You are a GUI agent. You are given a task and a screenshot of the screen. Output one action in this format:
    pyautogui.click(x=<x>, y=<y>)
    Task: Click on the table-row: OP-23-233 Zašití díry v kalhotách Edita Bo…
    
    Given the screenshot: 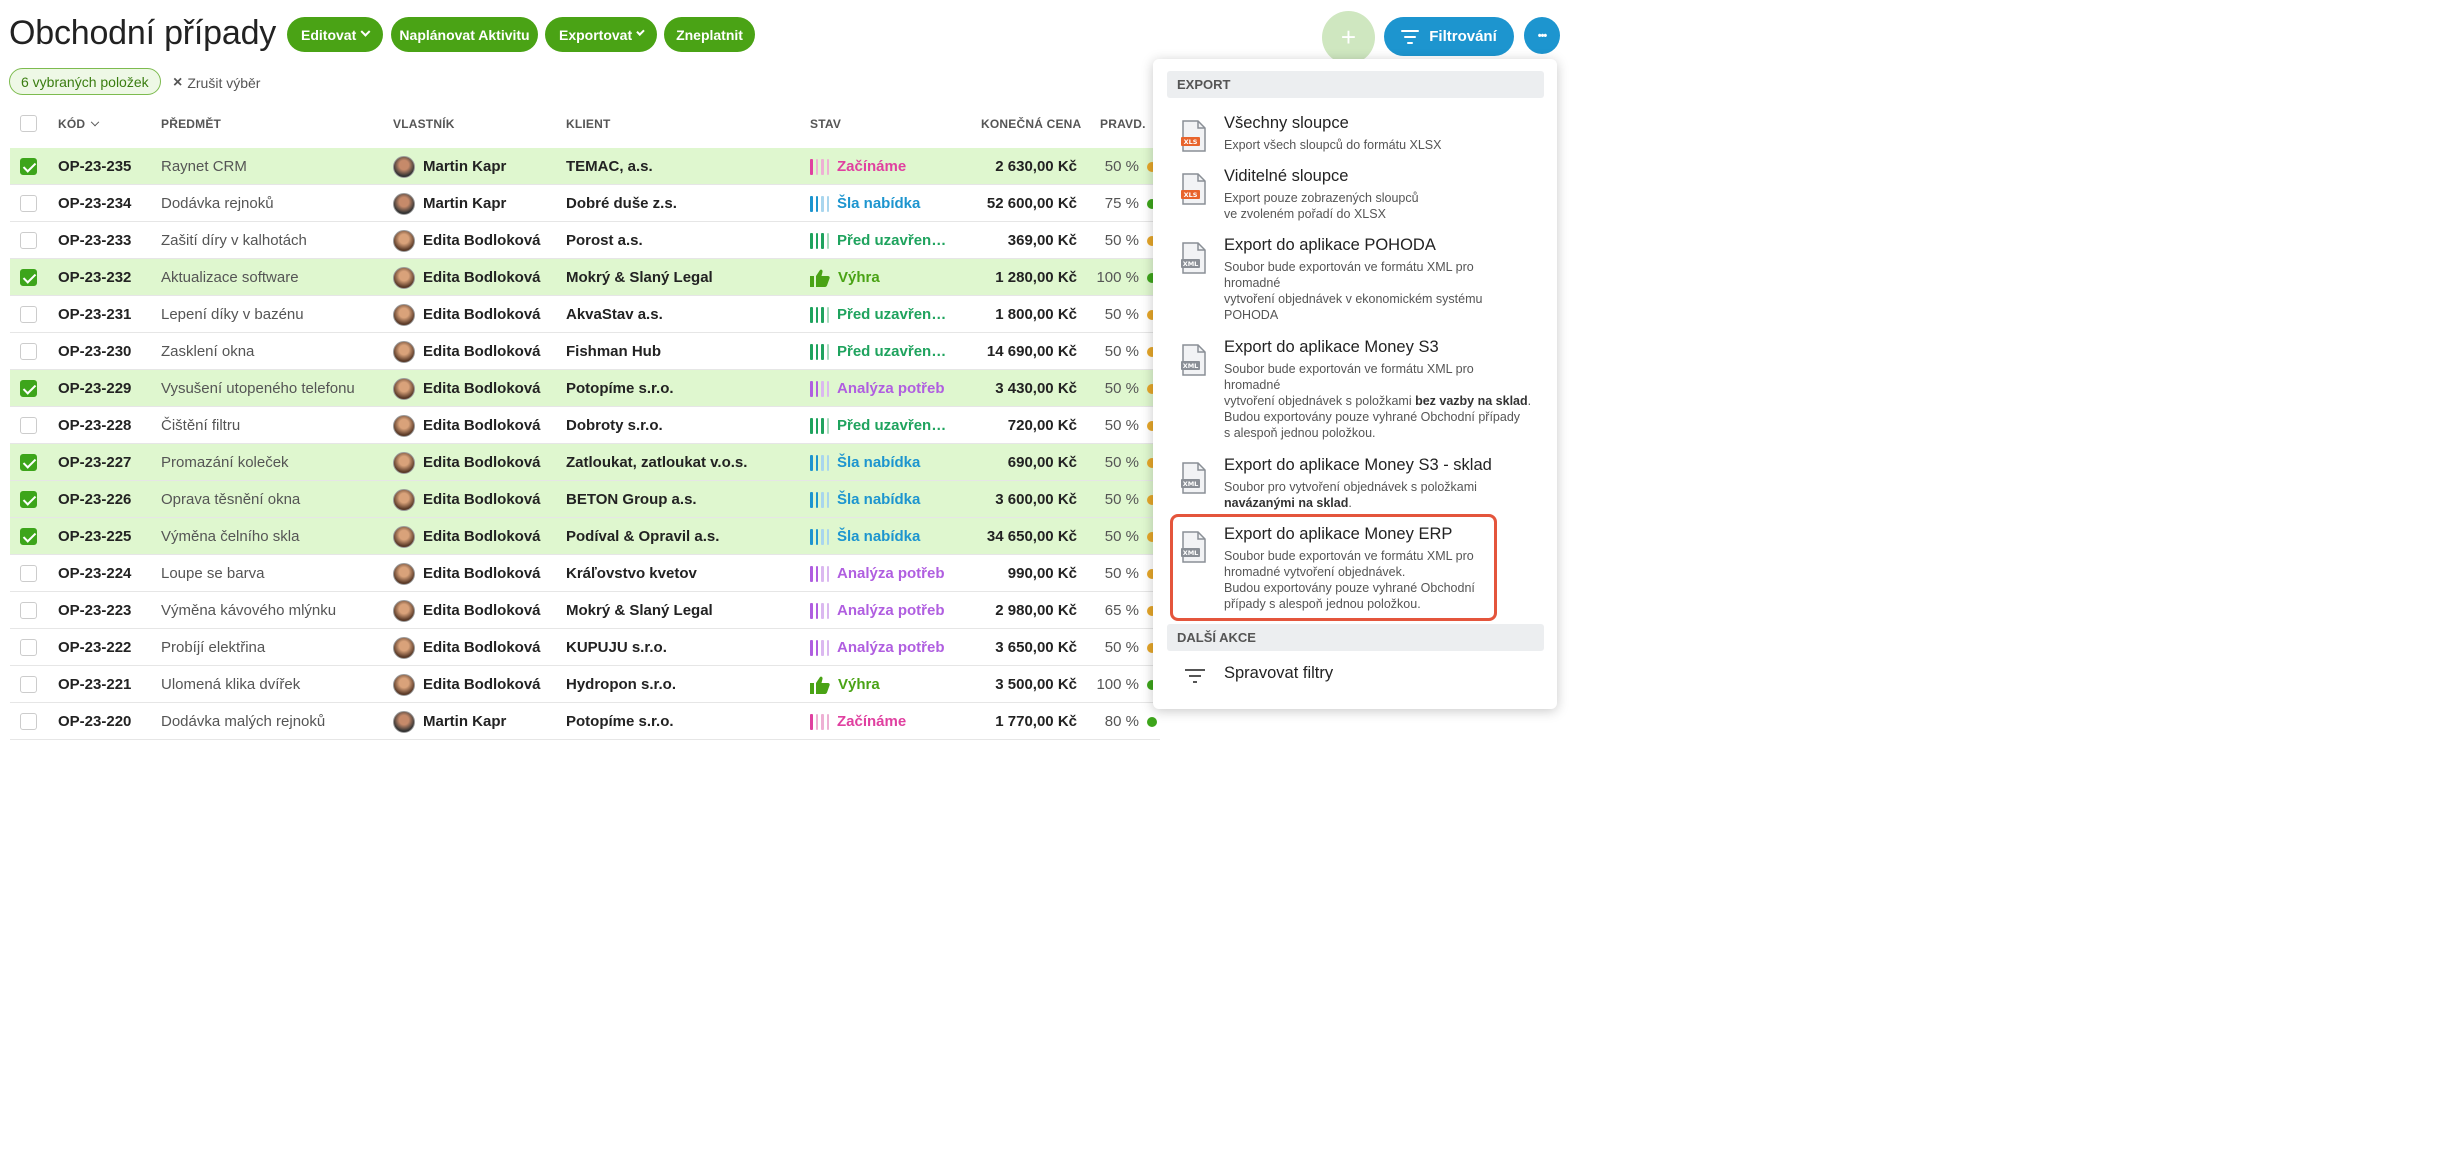 What is the action you would take?
    pyautogui.click(x=585, y=240)
    